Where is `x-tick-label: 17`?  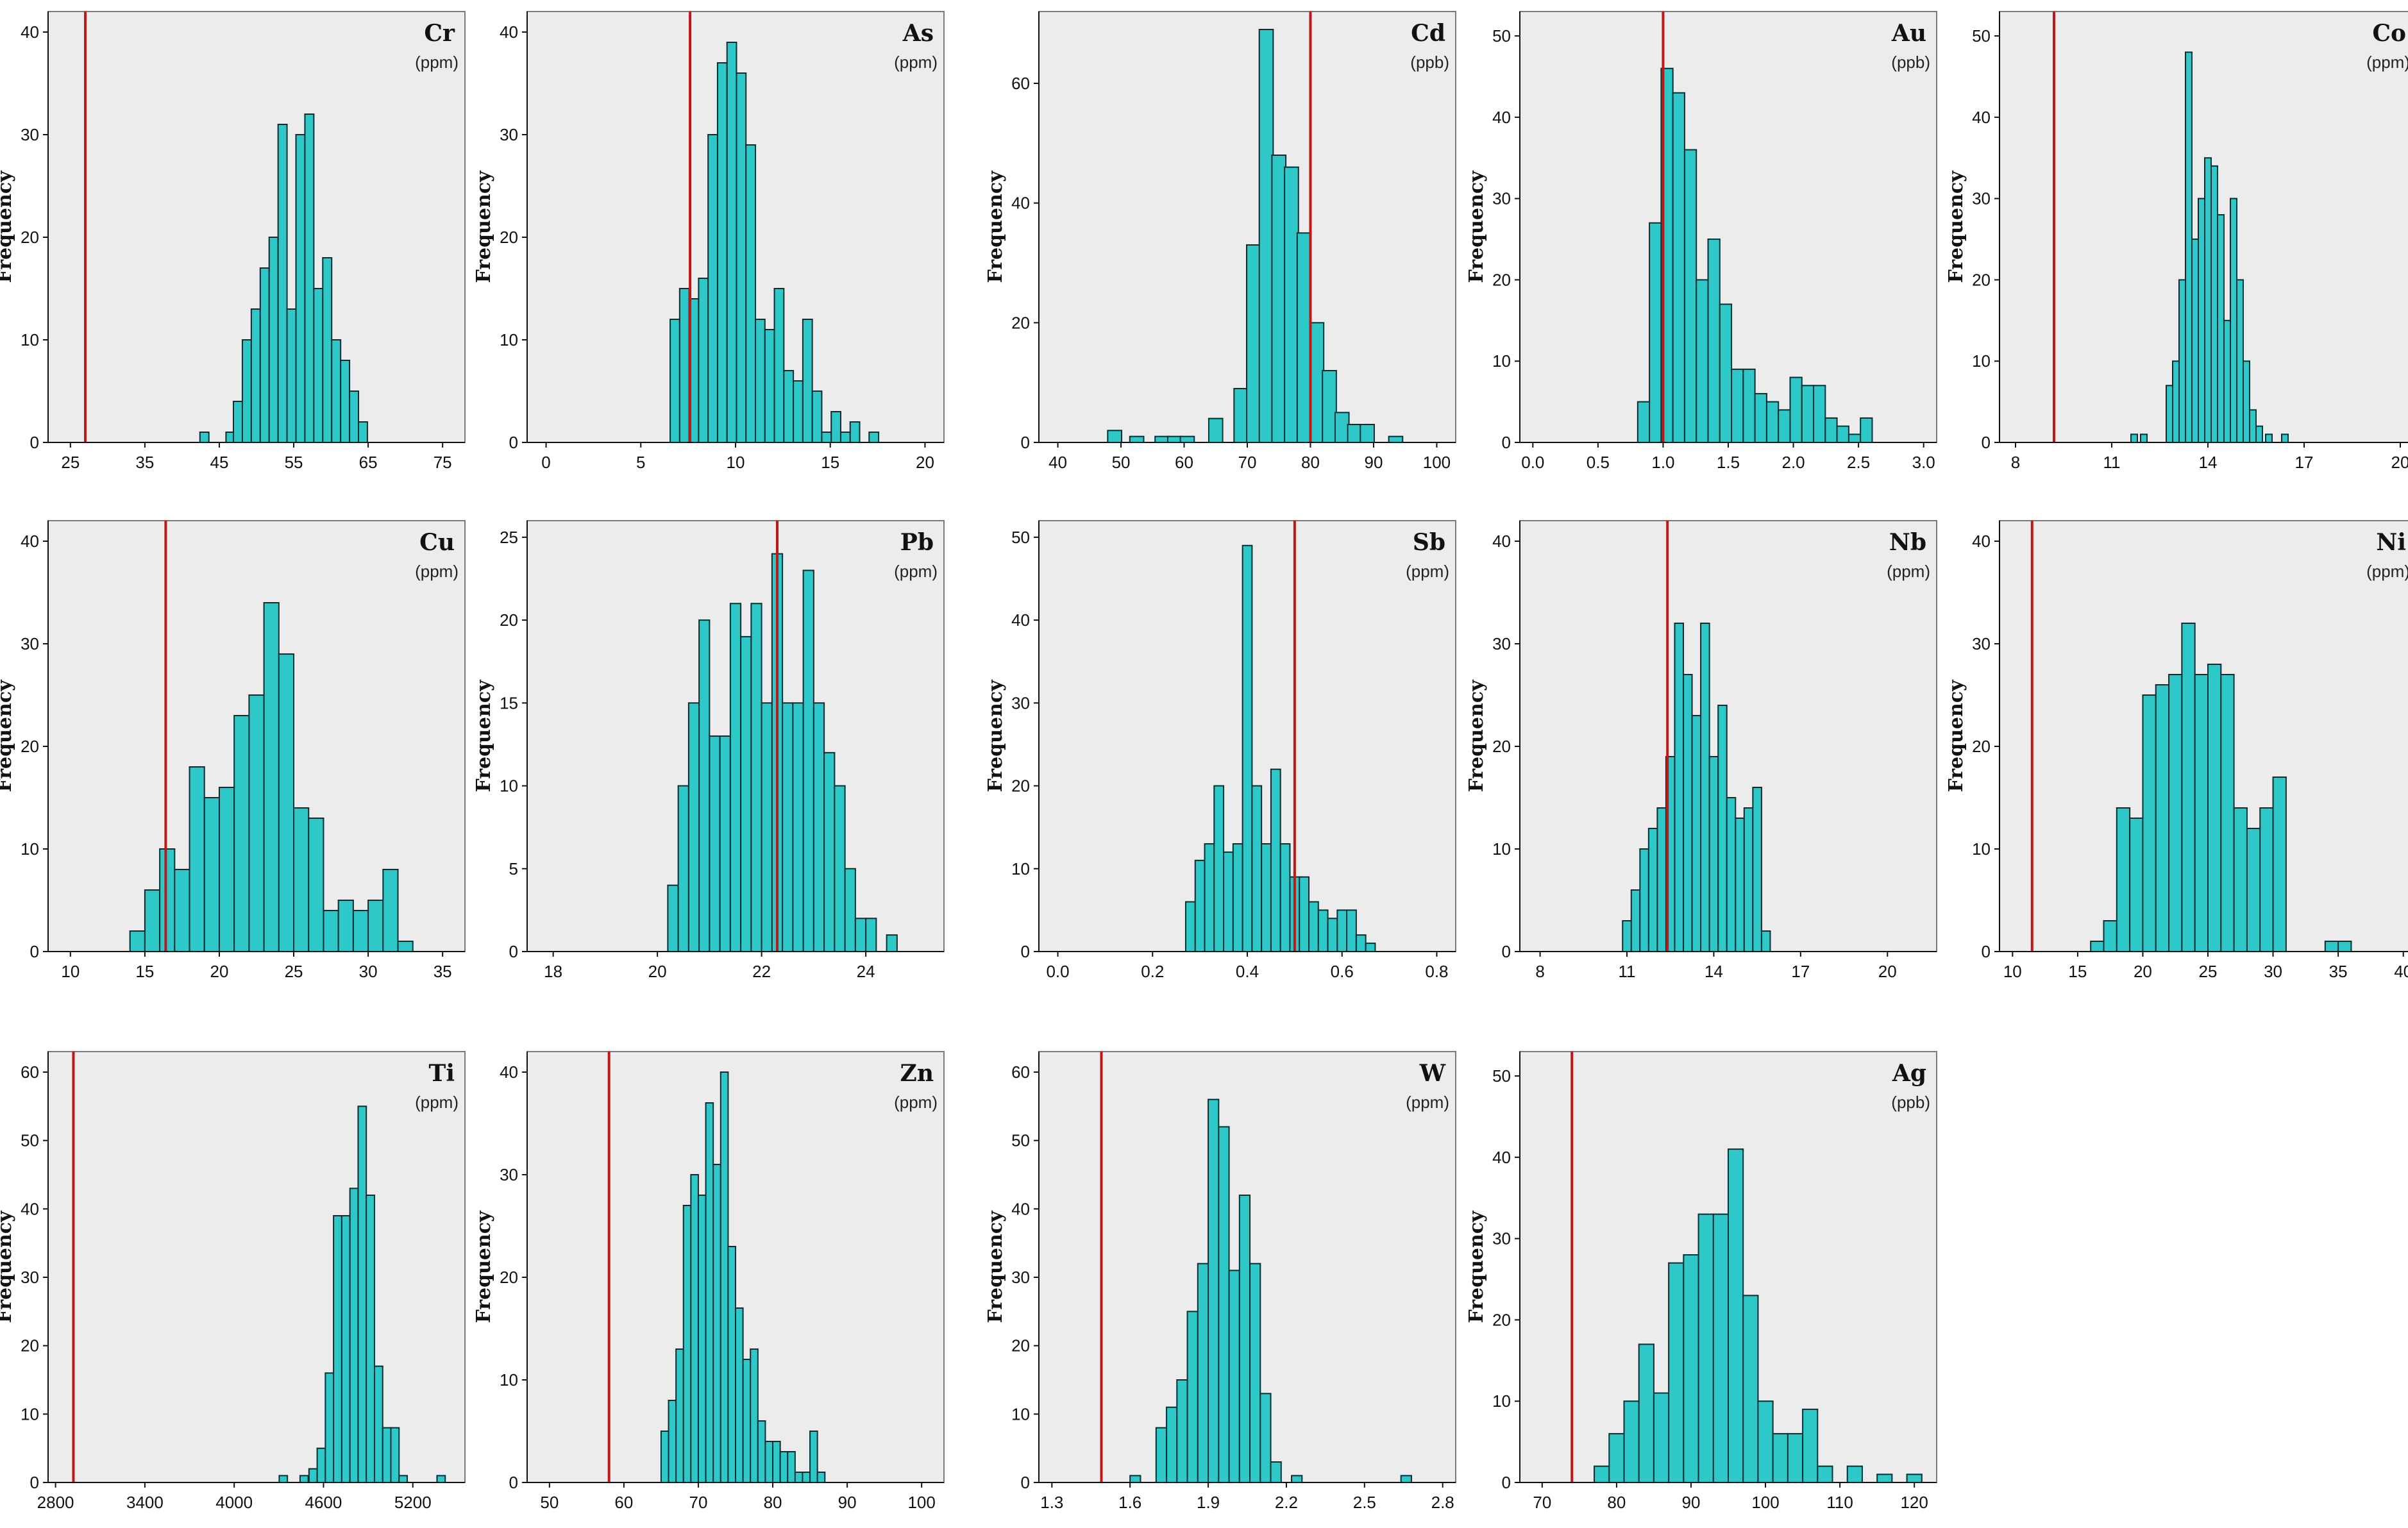
x-tick-label: 17 is located at coordinates (2304, 463).